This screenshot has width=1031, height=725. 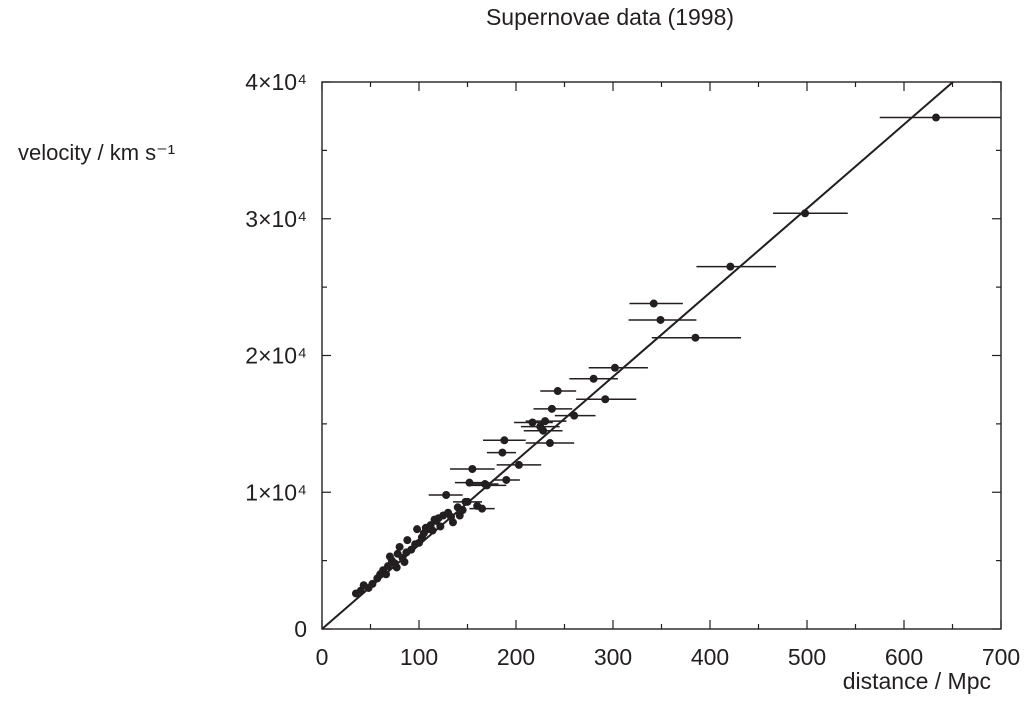 I want to click on x-tick-label: 500, so click(x=807, y=657).